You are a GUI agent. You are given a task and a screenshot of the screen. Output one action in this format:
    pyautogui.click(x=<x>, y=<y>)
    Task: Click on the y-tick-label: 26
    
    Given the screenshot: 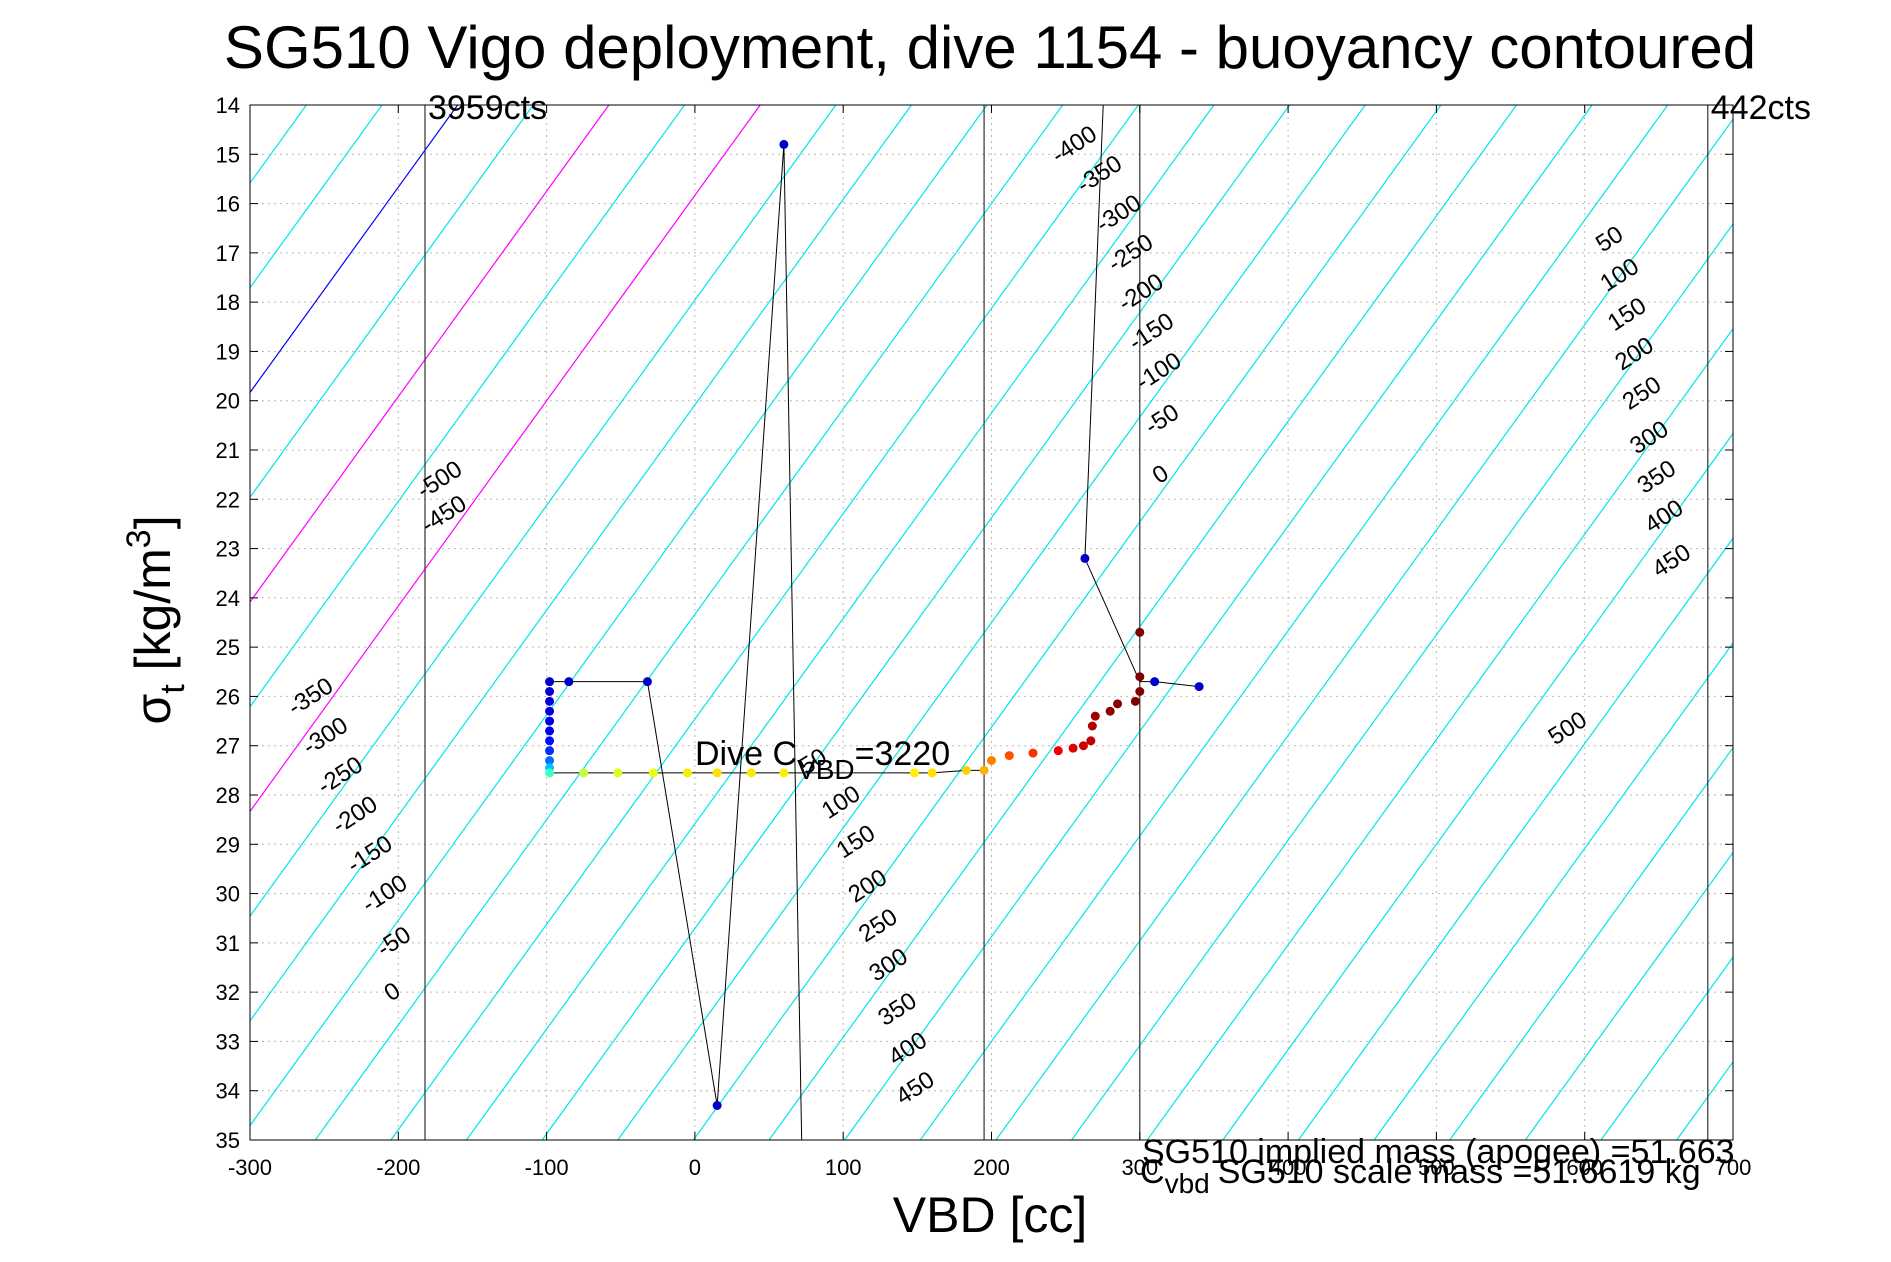 What is the action you would take?
    pyautogui.click(x=228, y=696)
    